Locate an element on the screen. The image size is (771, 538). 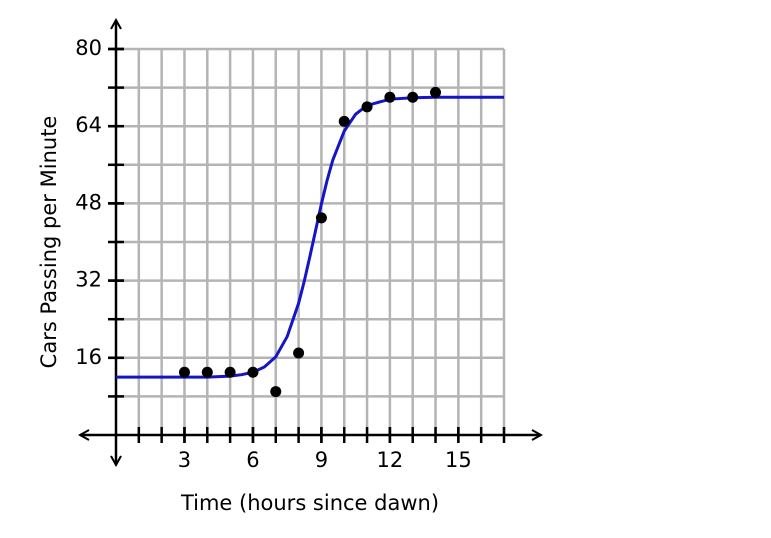
x-tick-label: 15 is located at coordinates (458, 460).